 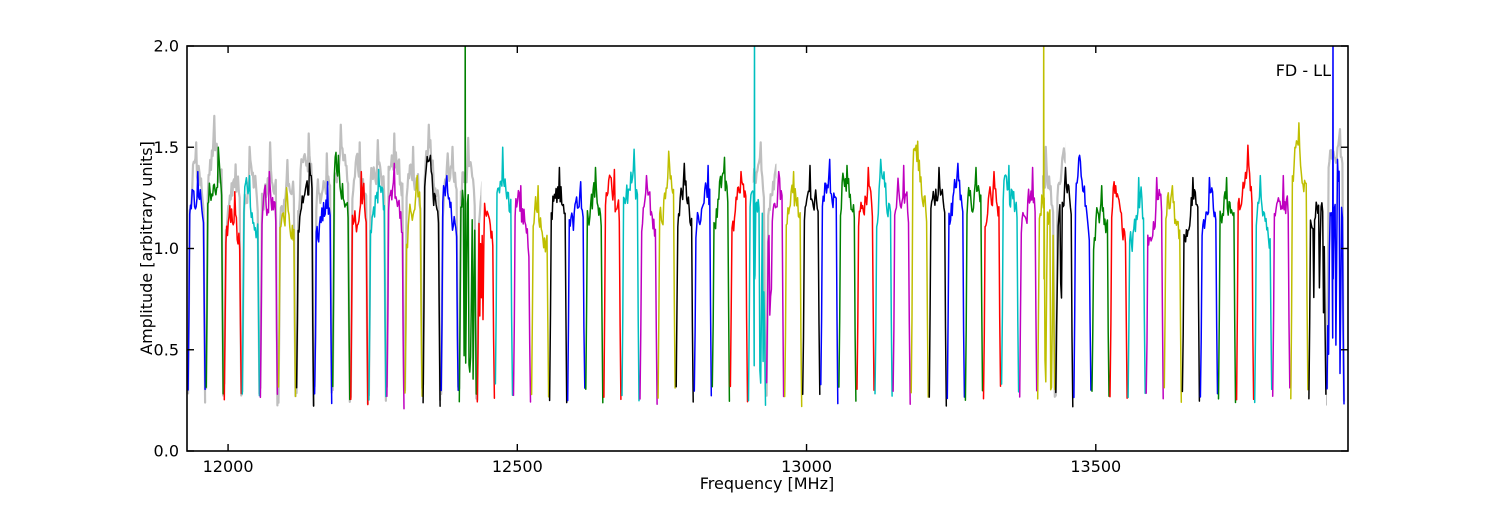 I want to click on y-tick-label: 0.5, so click(x=166, y=349).